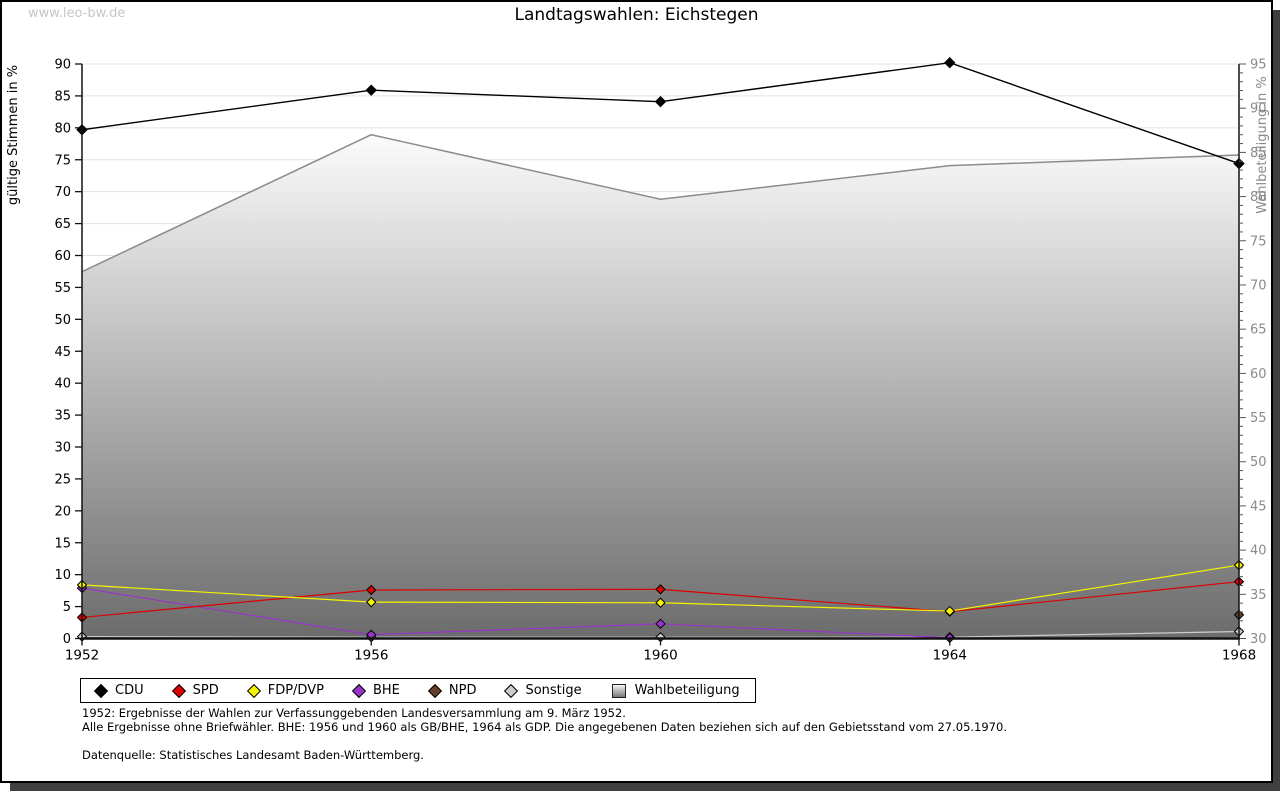 This screenshot has width=1280, height=791. What do you see at coordinates (1276, 400) in the screenshot?
I see `drop-shadow-right` at bounding box center [1276, 400].